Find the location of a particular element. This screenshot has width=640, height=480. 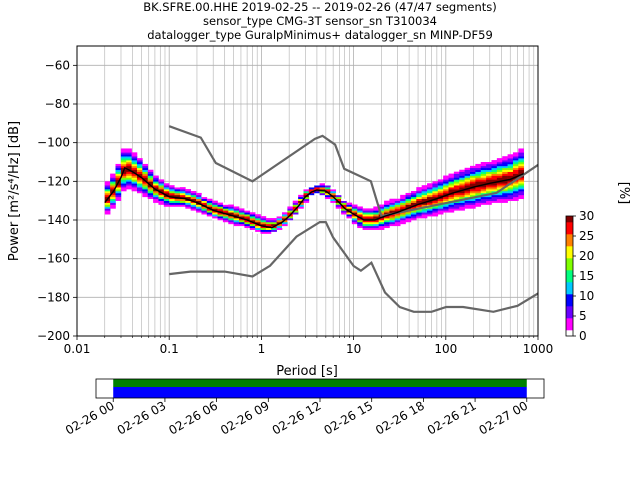

mean-curve-group is located at coordinates (314, 197).